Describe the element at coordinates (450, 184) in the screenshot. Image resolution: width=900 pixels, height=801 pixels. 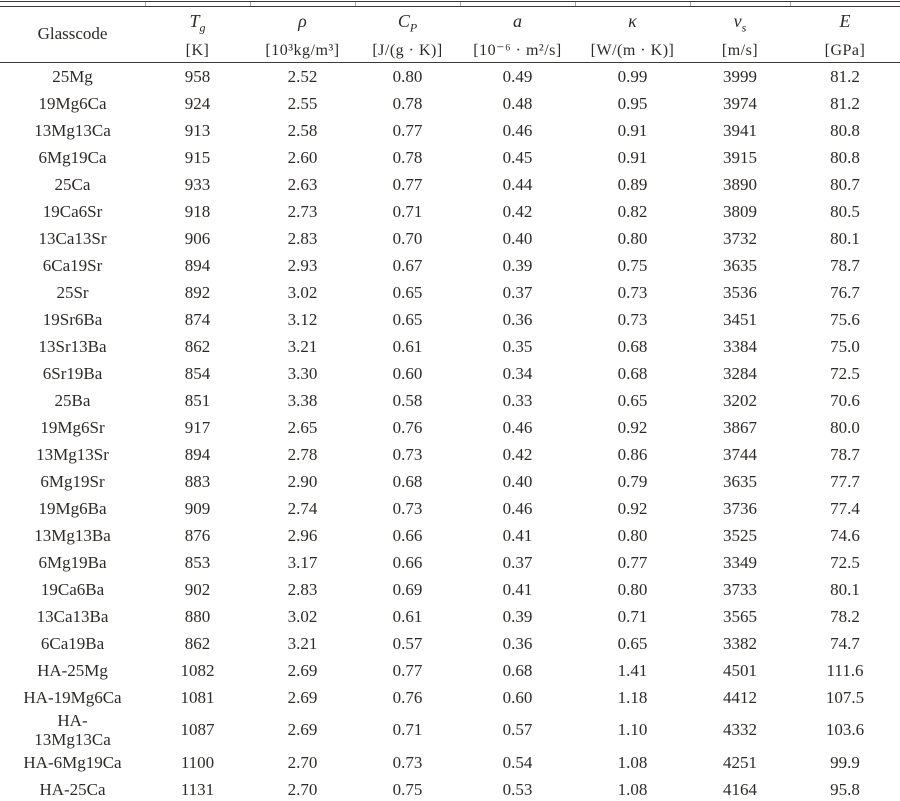
I see `table-row: 25Ca 933 2.63 0.77 0.44 0.89 3890 80.7` at that location.